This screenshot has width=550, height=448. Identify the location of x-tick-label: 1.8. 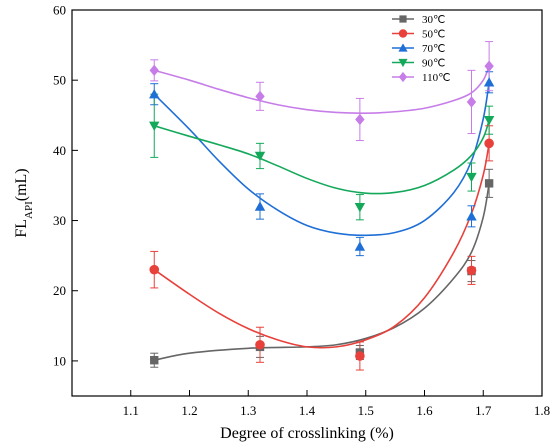
(542, 410).